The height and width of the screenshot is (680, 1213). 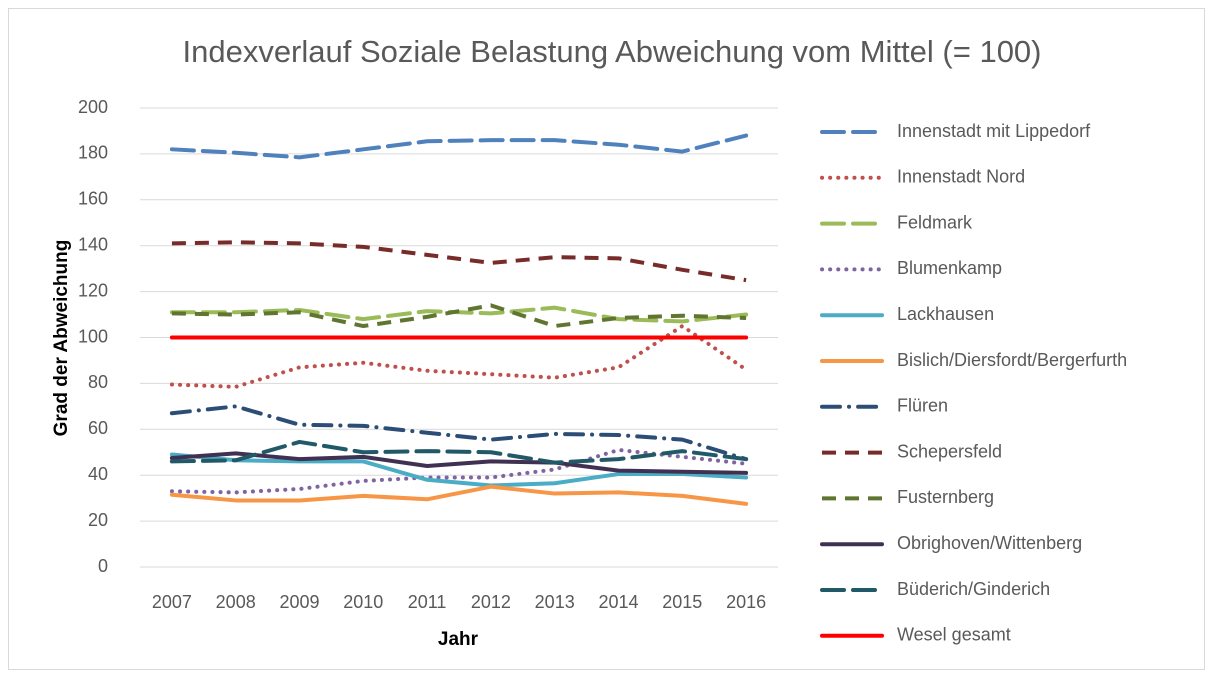 I want to click on y-tick-label: 120, so click(x=93, y=290).